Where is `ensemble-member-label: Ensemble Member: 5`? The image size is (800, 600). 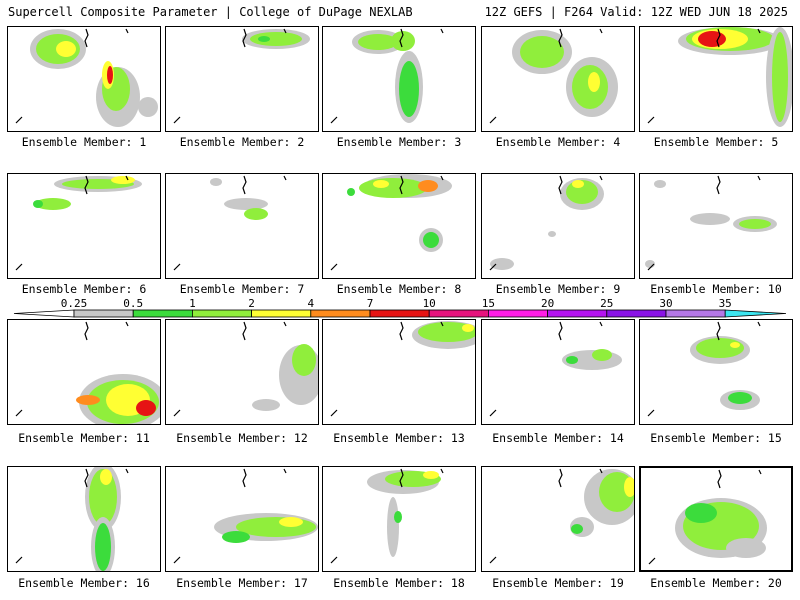 ensemble-member-label: Ensemble Member: 5 is located at coordinates (716, 142).